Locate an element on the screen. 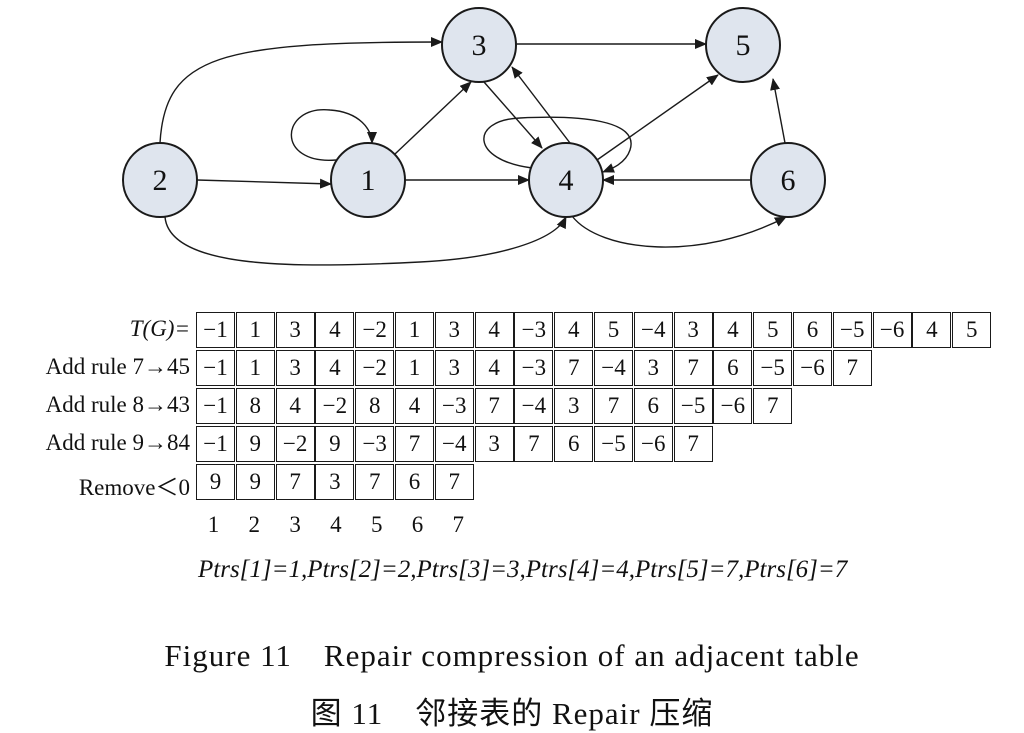  row-label: Add rule 9→84 is located at coordinates (117, 442).